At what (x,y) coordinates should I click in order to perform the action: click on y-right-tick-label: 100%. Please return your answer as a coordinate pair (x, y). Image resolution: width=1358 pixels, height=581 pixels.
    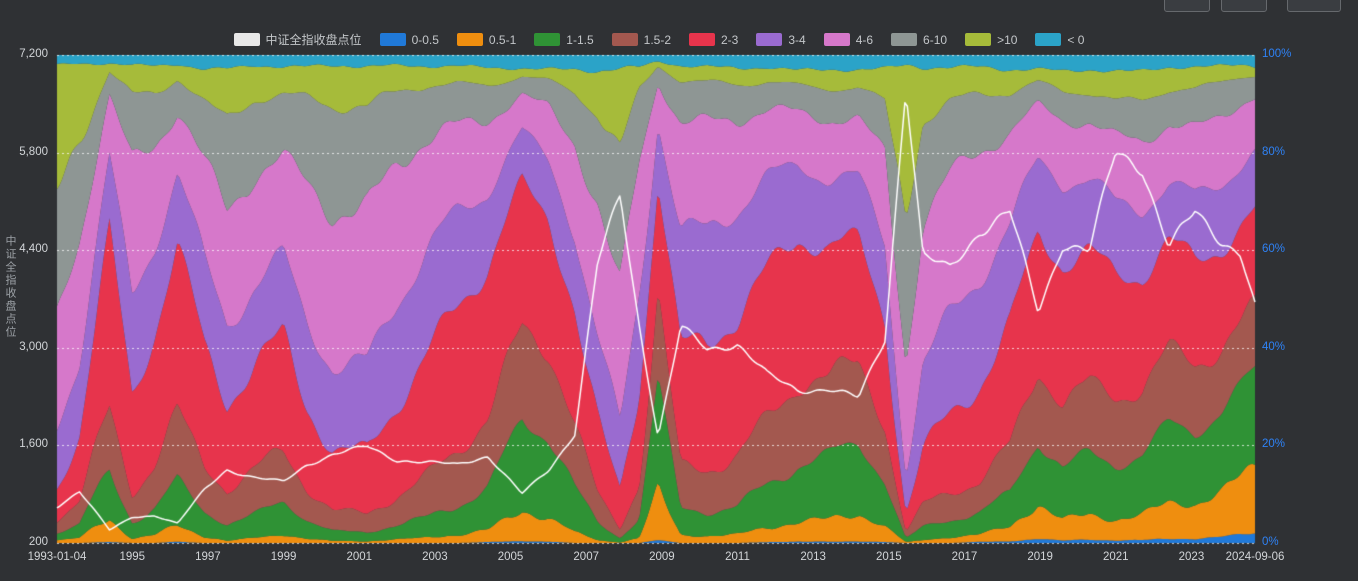
    Looking at the image, I should click on (1277, 54).